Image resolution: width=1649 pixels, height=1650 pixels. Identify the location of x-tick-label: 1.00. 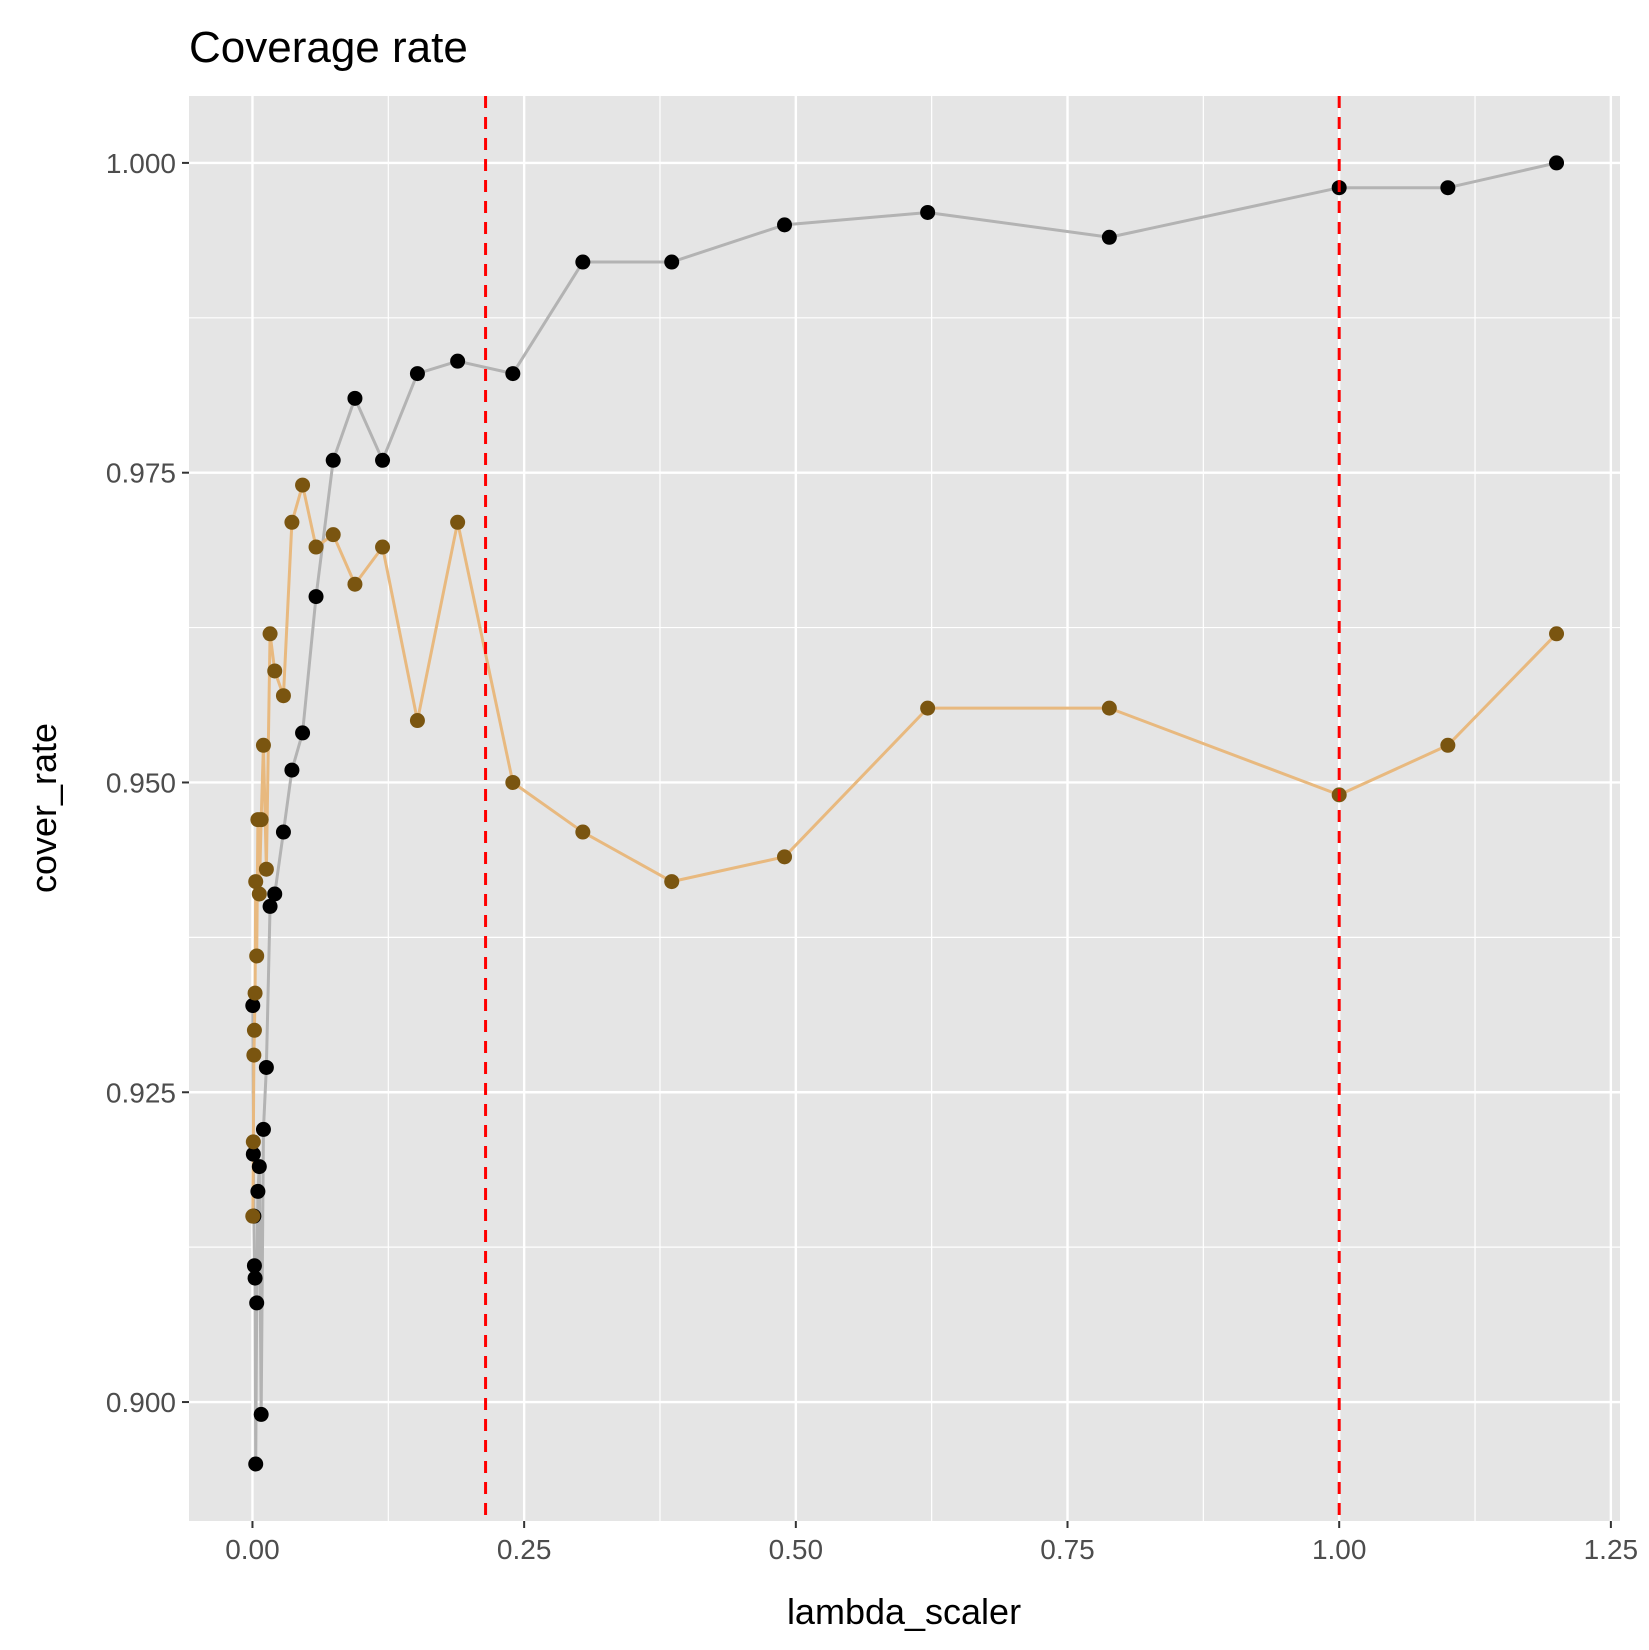
(1339, 1549).